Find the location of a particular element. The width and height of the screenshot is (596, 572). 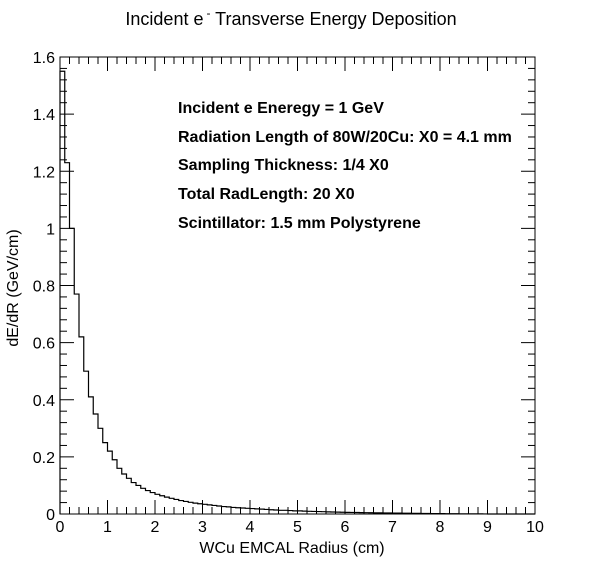

x-tick-label: 5 is located at coordinates (297, 527).